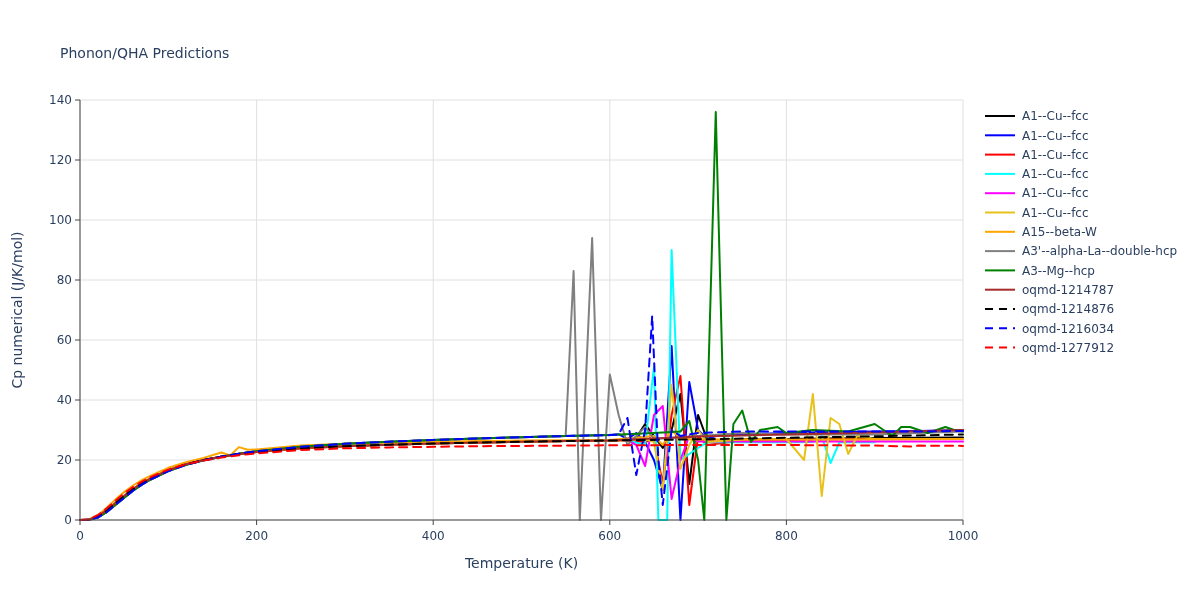 This screenshot has width=1200, height=600. I want to click on x-tick-label: 0, so click(80, 536).